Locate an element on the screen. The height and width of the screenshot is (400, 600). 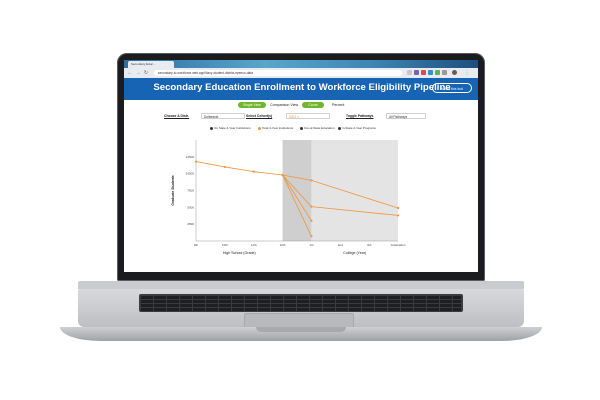
legend-item: On State 4-Year Institutions is located at coordinates (230, 128).